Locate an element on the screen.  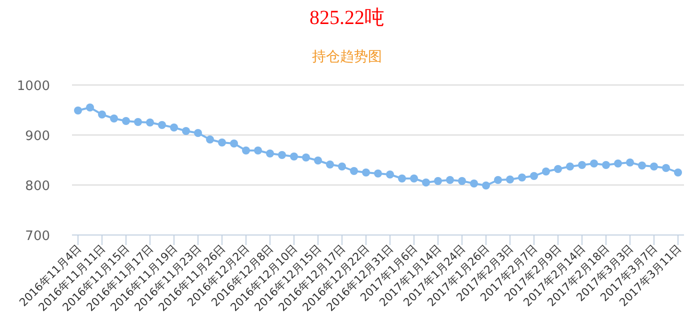
y-tick-label: 800 is located at coordinates (37, 186).